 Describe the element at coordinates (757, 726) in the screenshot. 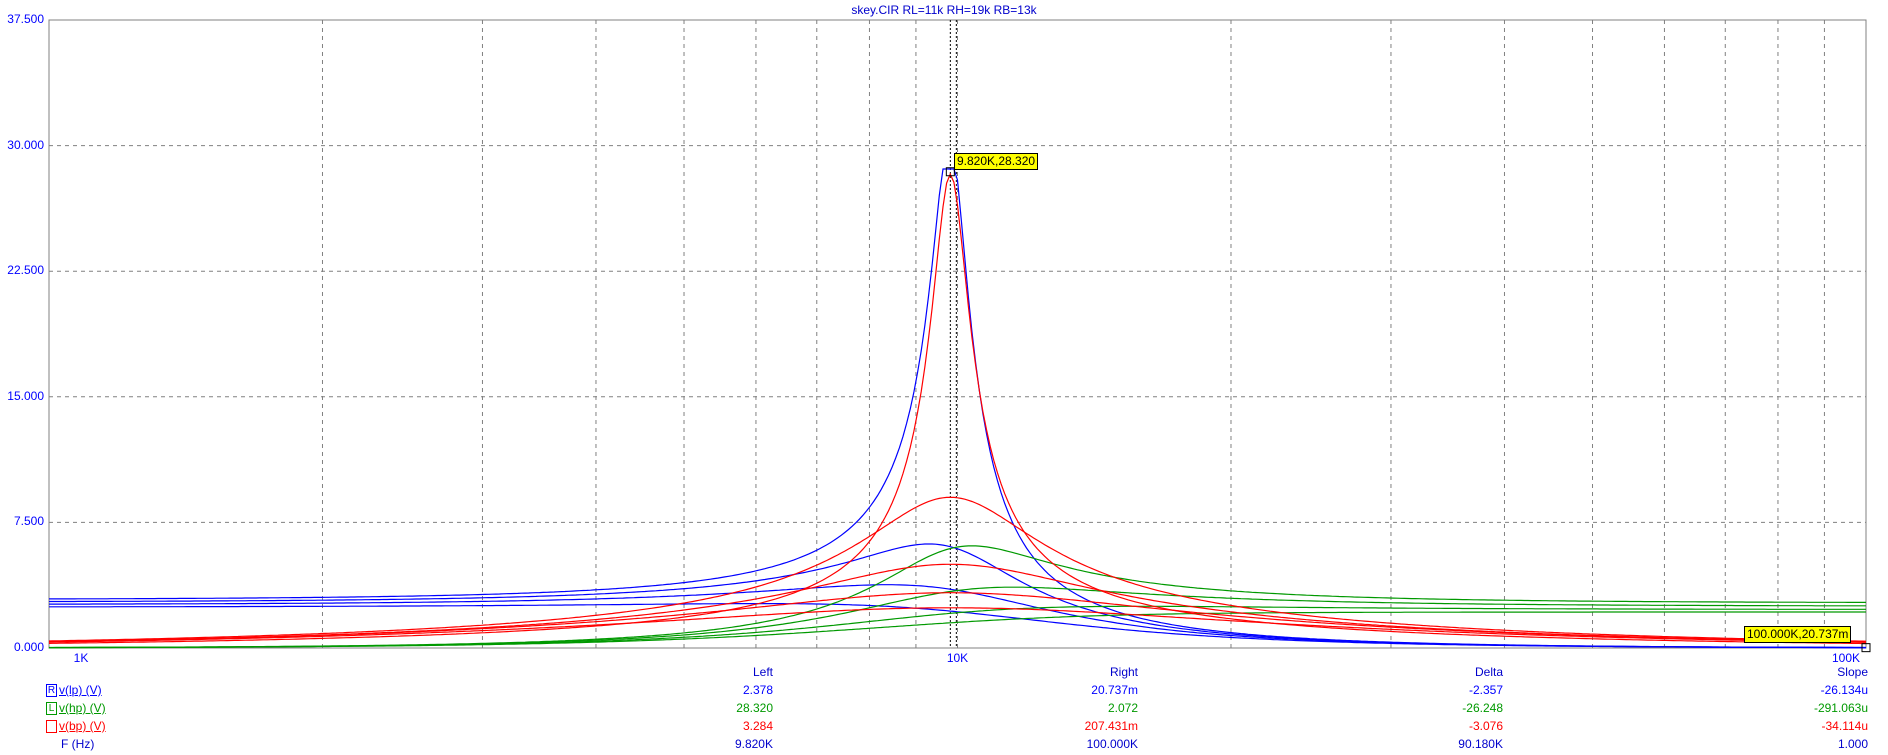

I see `value-left: 3.284` at that location.